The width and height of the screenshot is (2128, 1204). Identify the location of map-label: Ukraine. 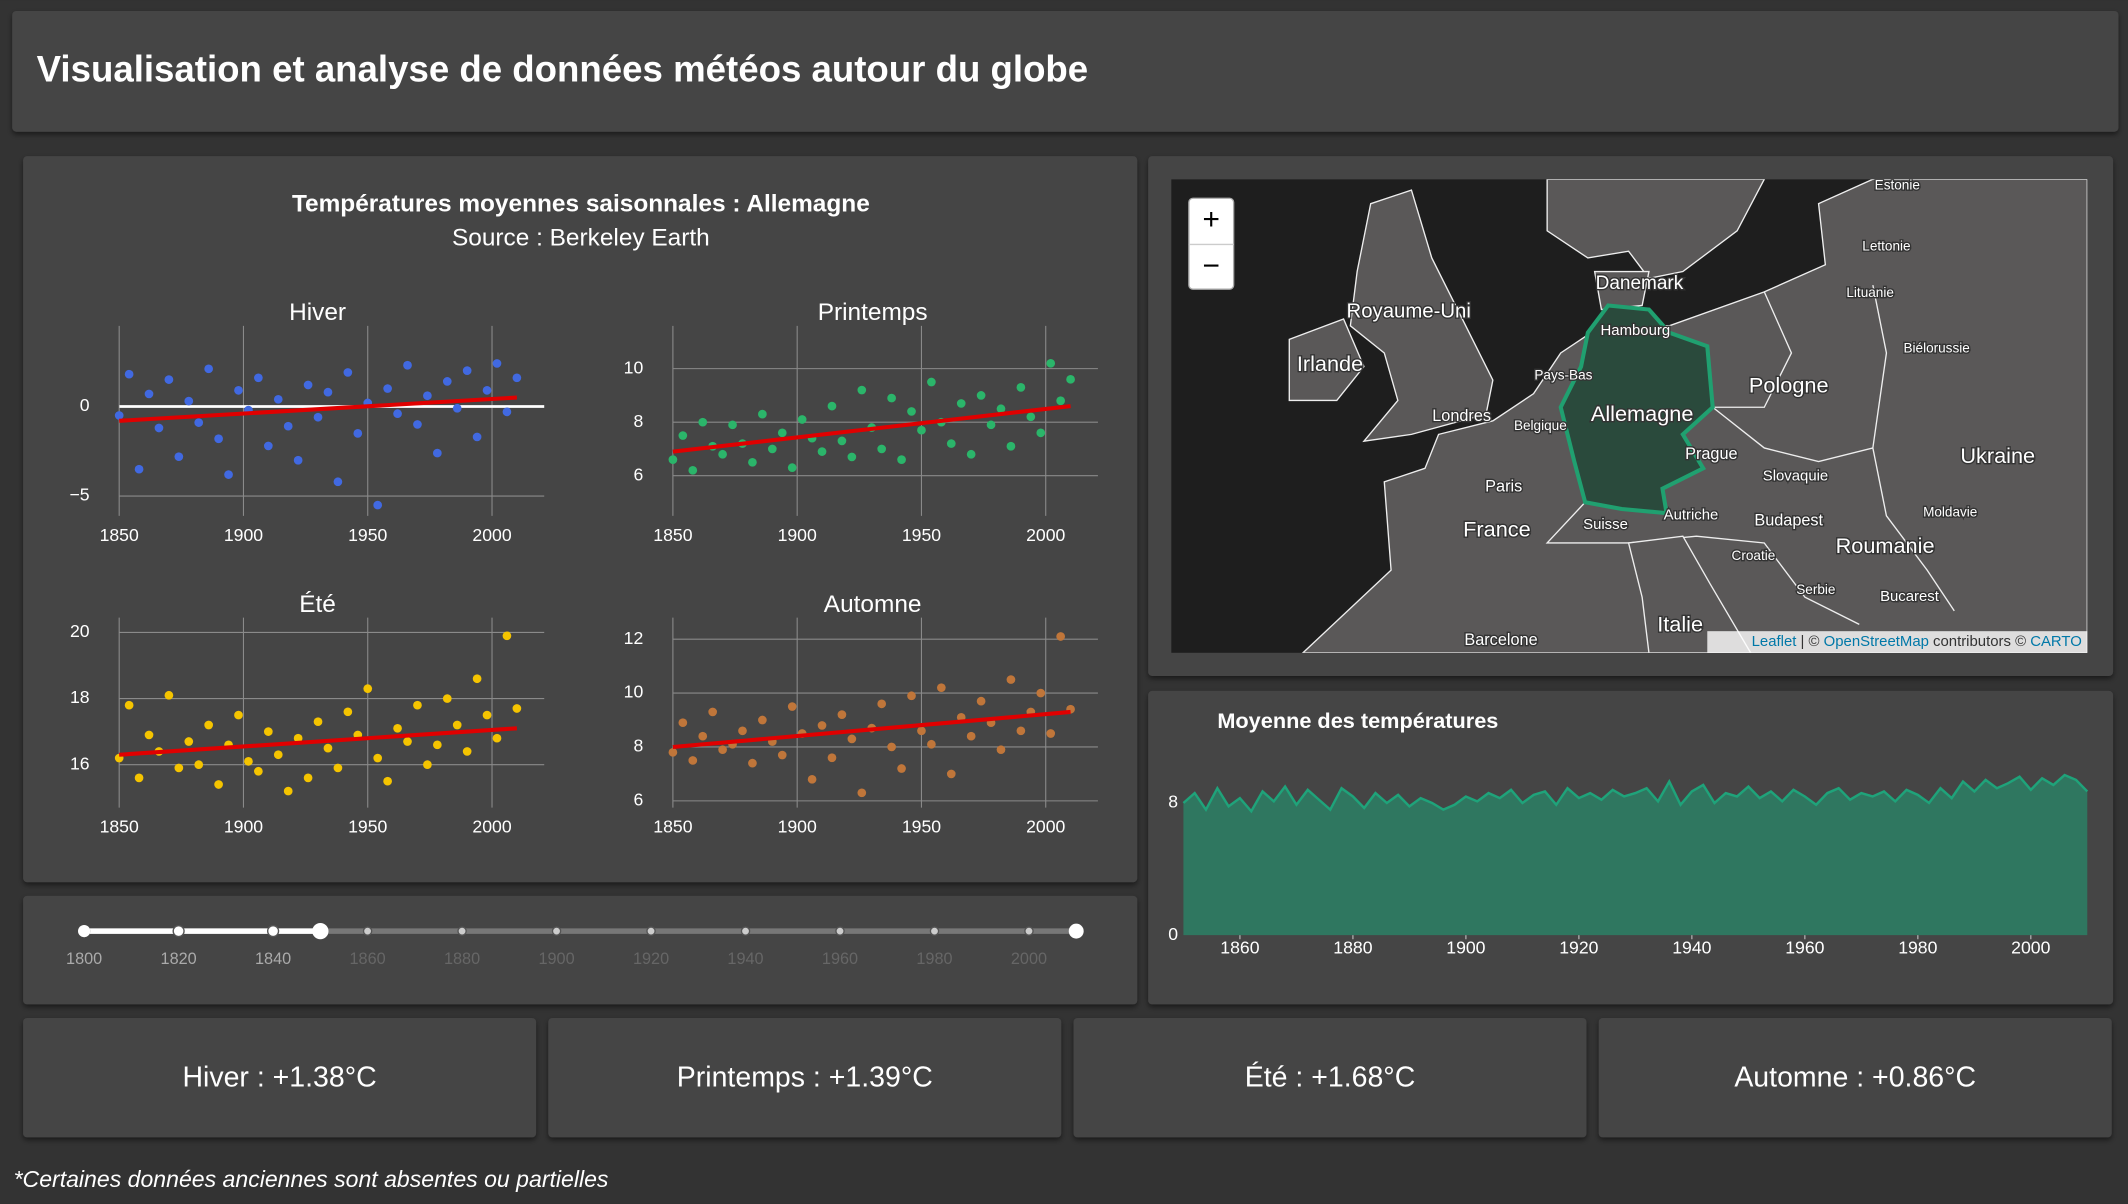
(1997, 455).